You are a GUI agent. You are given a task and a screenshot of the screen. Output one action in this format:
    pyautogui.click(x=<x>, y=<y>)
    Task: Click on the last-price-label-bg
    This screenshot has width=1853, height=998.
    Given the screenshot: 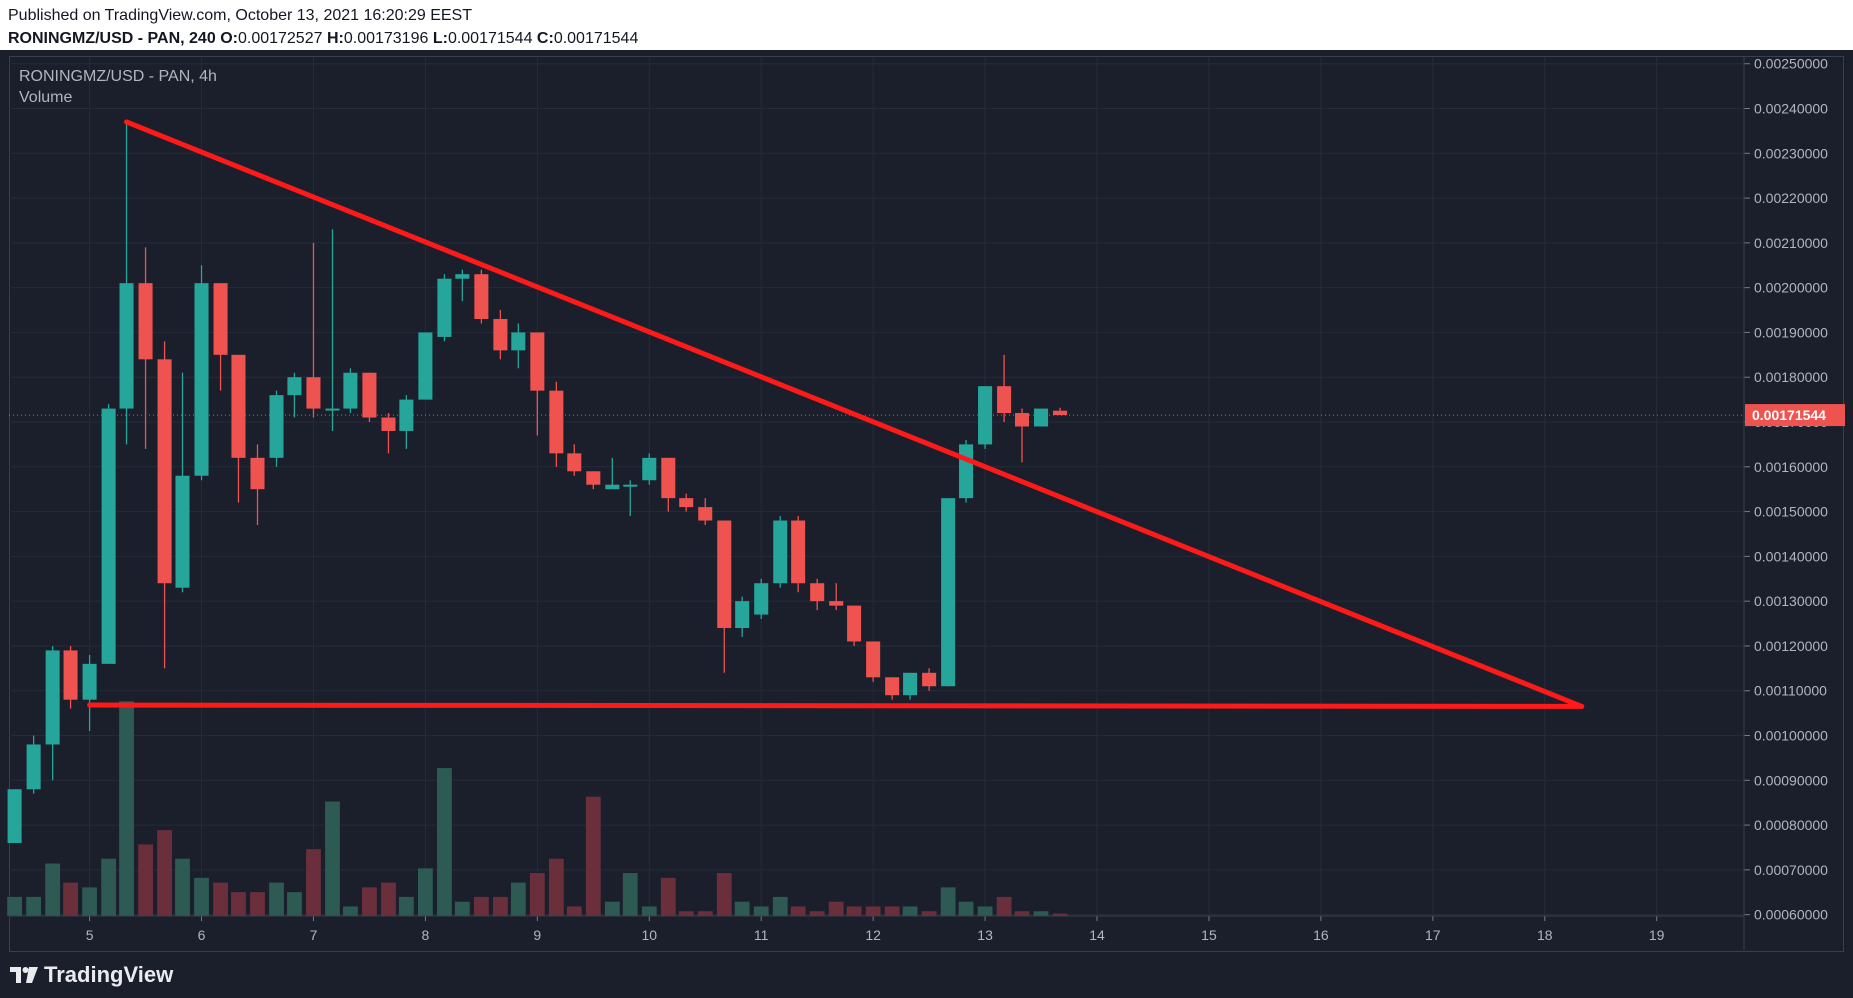 What is the action you would take?
    pyautogui.click(x=1795, y=415)
    